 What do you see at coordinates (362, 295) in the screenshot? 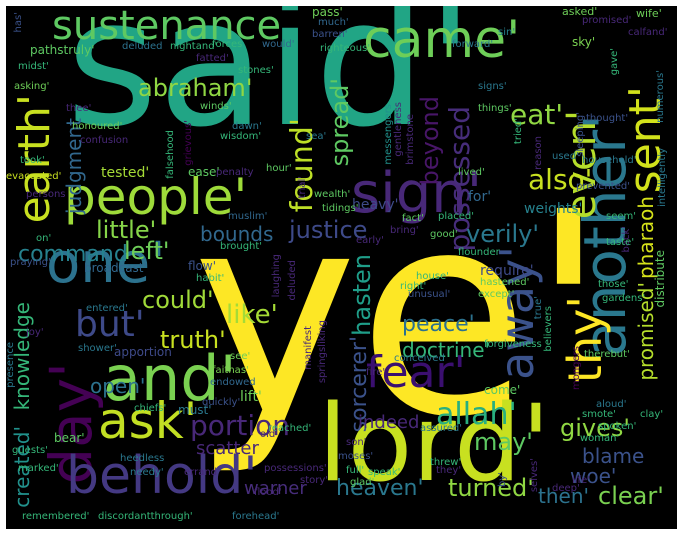
I see `word-hasten: hasten` at bounding box center [362, 295].